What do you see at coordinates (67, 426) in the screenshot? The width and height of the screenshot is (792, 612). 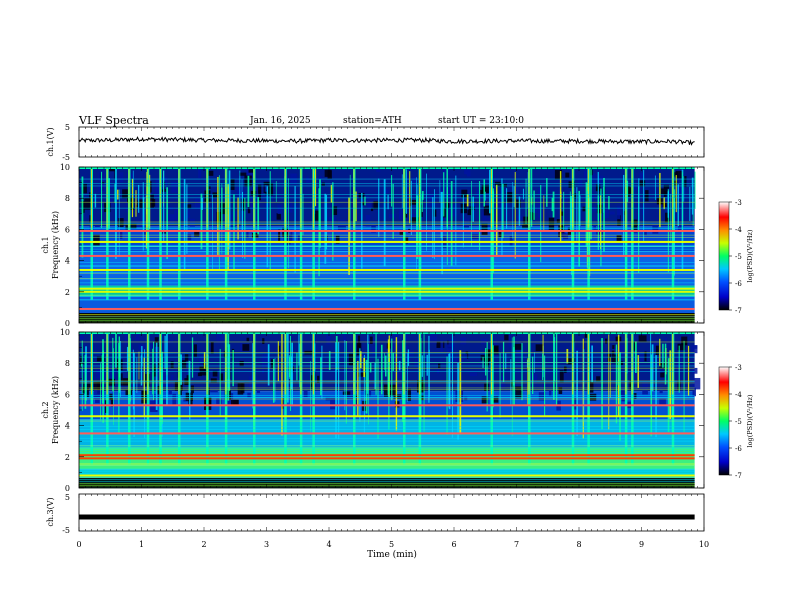 I see `frequency-tick-label: 4` at bounding box center [67, 426].